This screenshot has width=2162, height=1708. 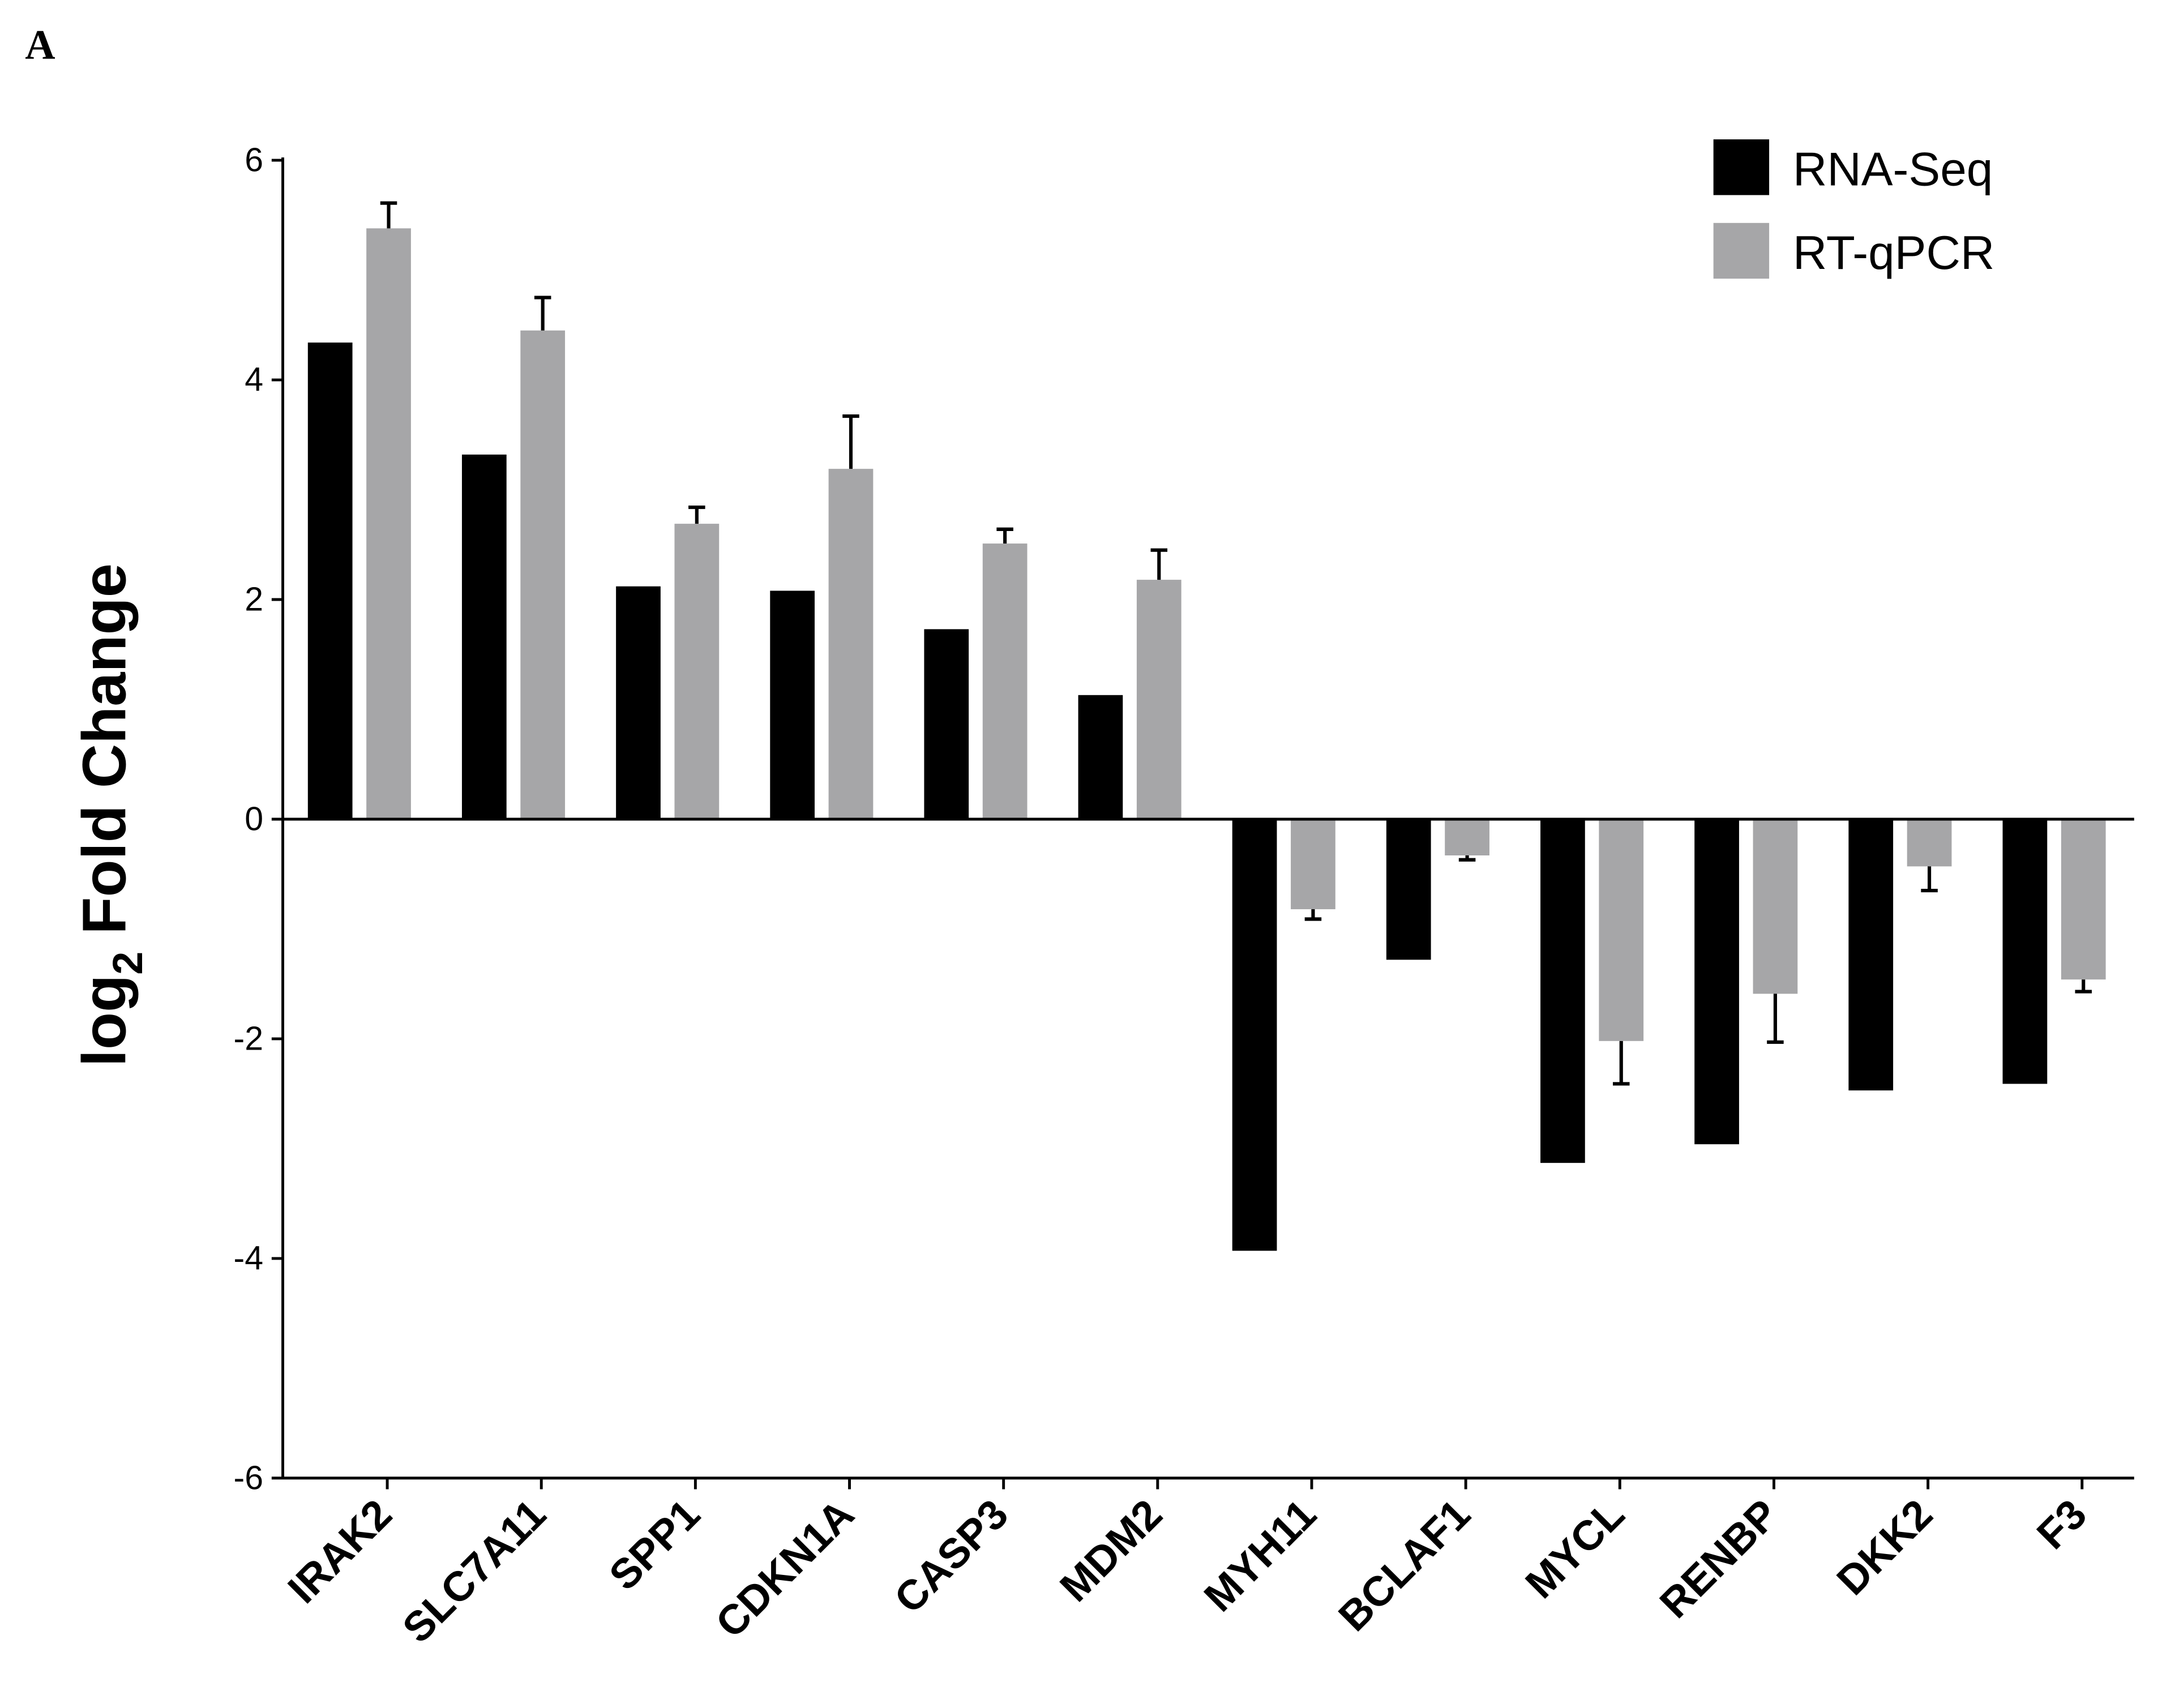 I want to click on x-category-label: CASP3, so click(x=951, y=1556).